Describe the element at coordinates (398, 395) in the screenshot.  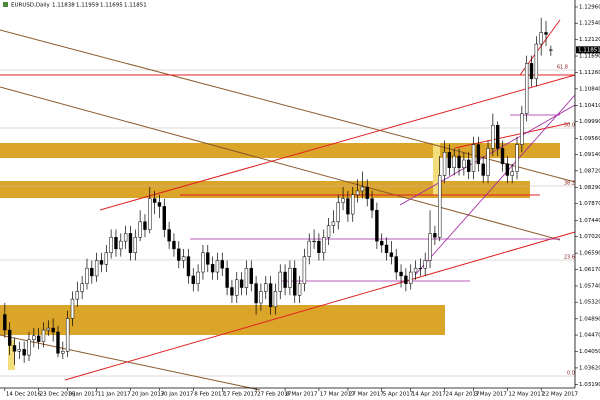
I see `x-tick-label: 5 Apr 2017` at that location.